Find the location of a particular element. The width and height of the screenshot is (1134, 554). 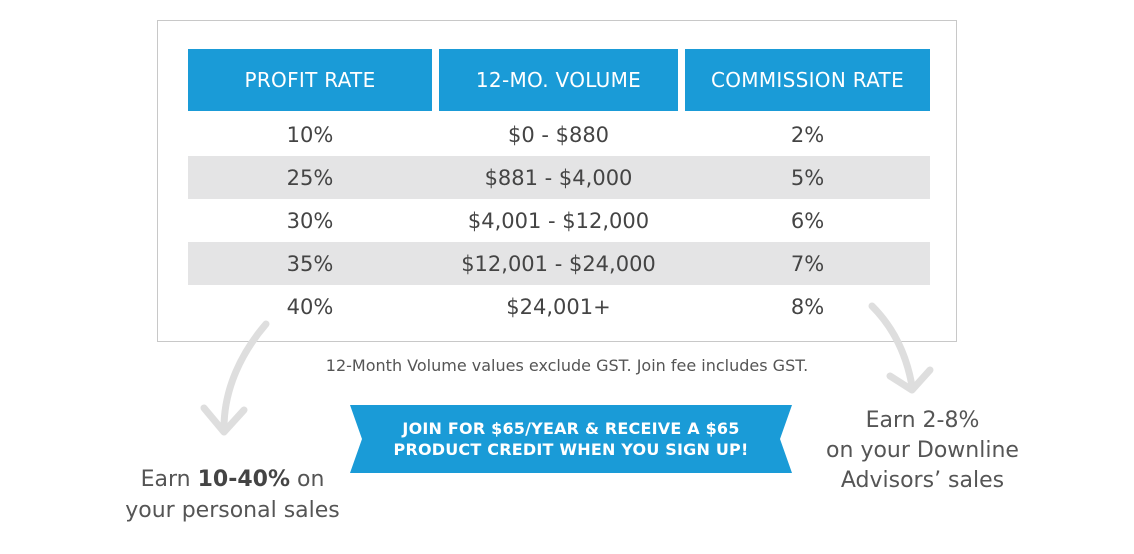

volume-cell: $12,001 - $24,000 is located at coordinates (558, 263).